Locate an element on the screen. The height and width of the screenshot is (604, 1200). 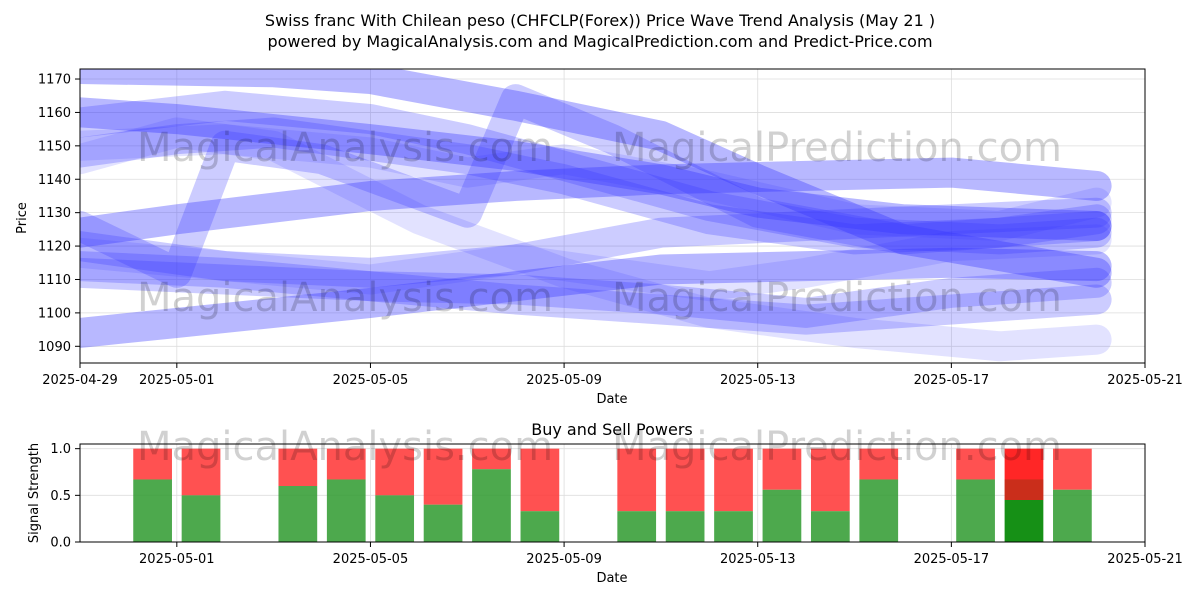
buy-sell-x-tick-label: 2025-05-01 is located at coordinates (177, 559).